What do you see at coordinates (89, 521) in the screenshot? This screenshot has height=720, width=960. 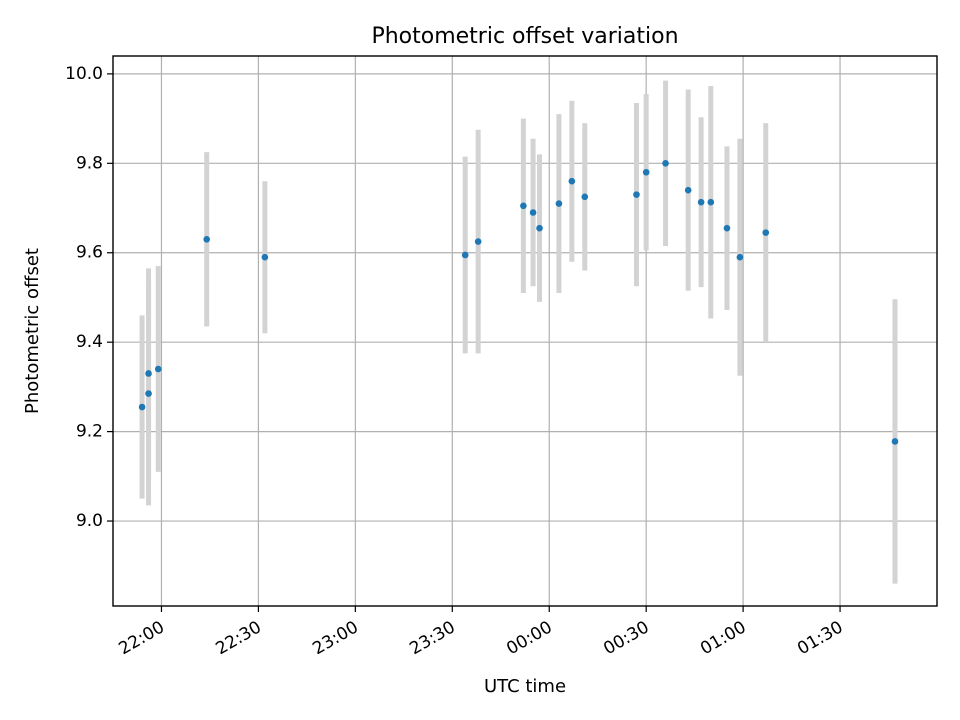 I see `y-tick-label: 9.0` at bounding box center [89, 521].